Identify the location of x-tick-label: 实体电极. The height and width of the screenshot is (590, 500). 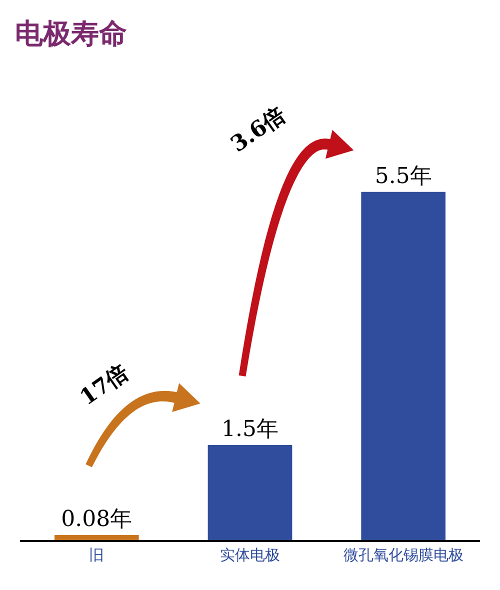
(250, 555).